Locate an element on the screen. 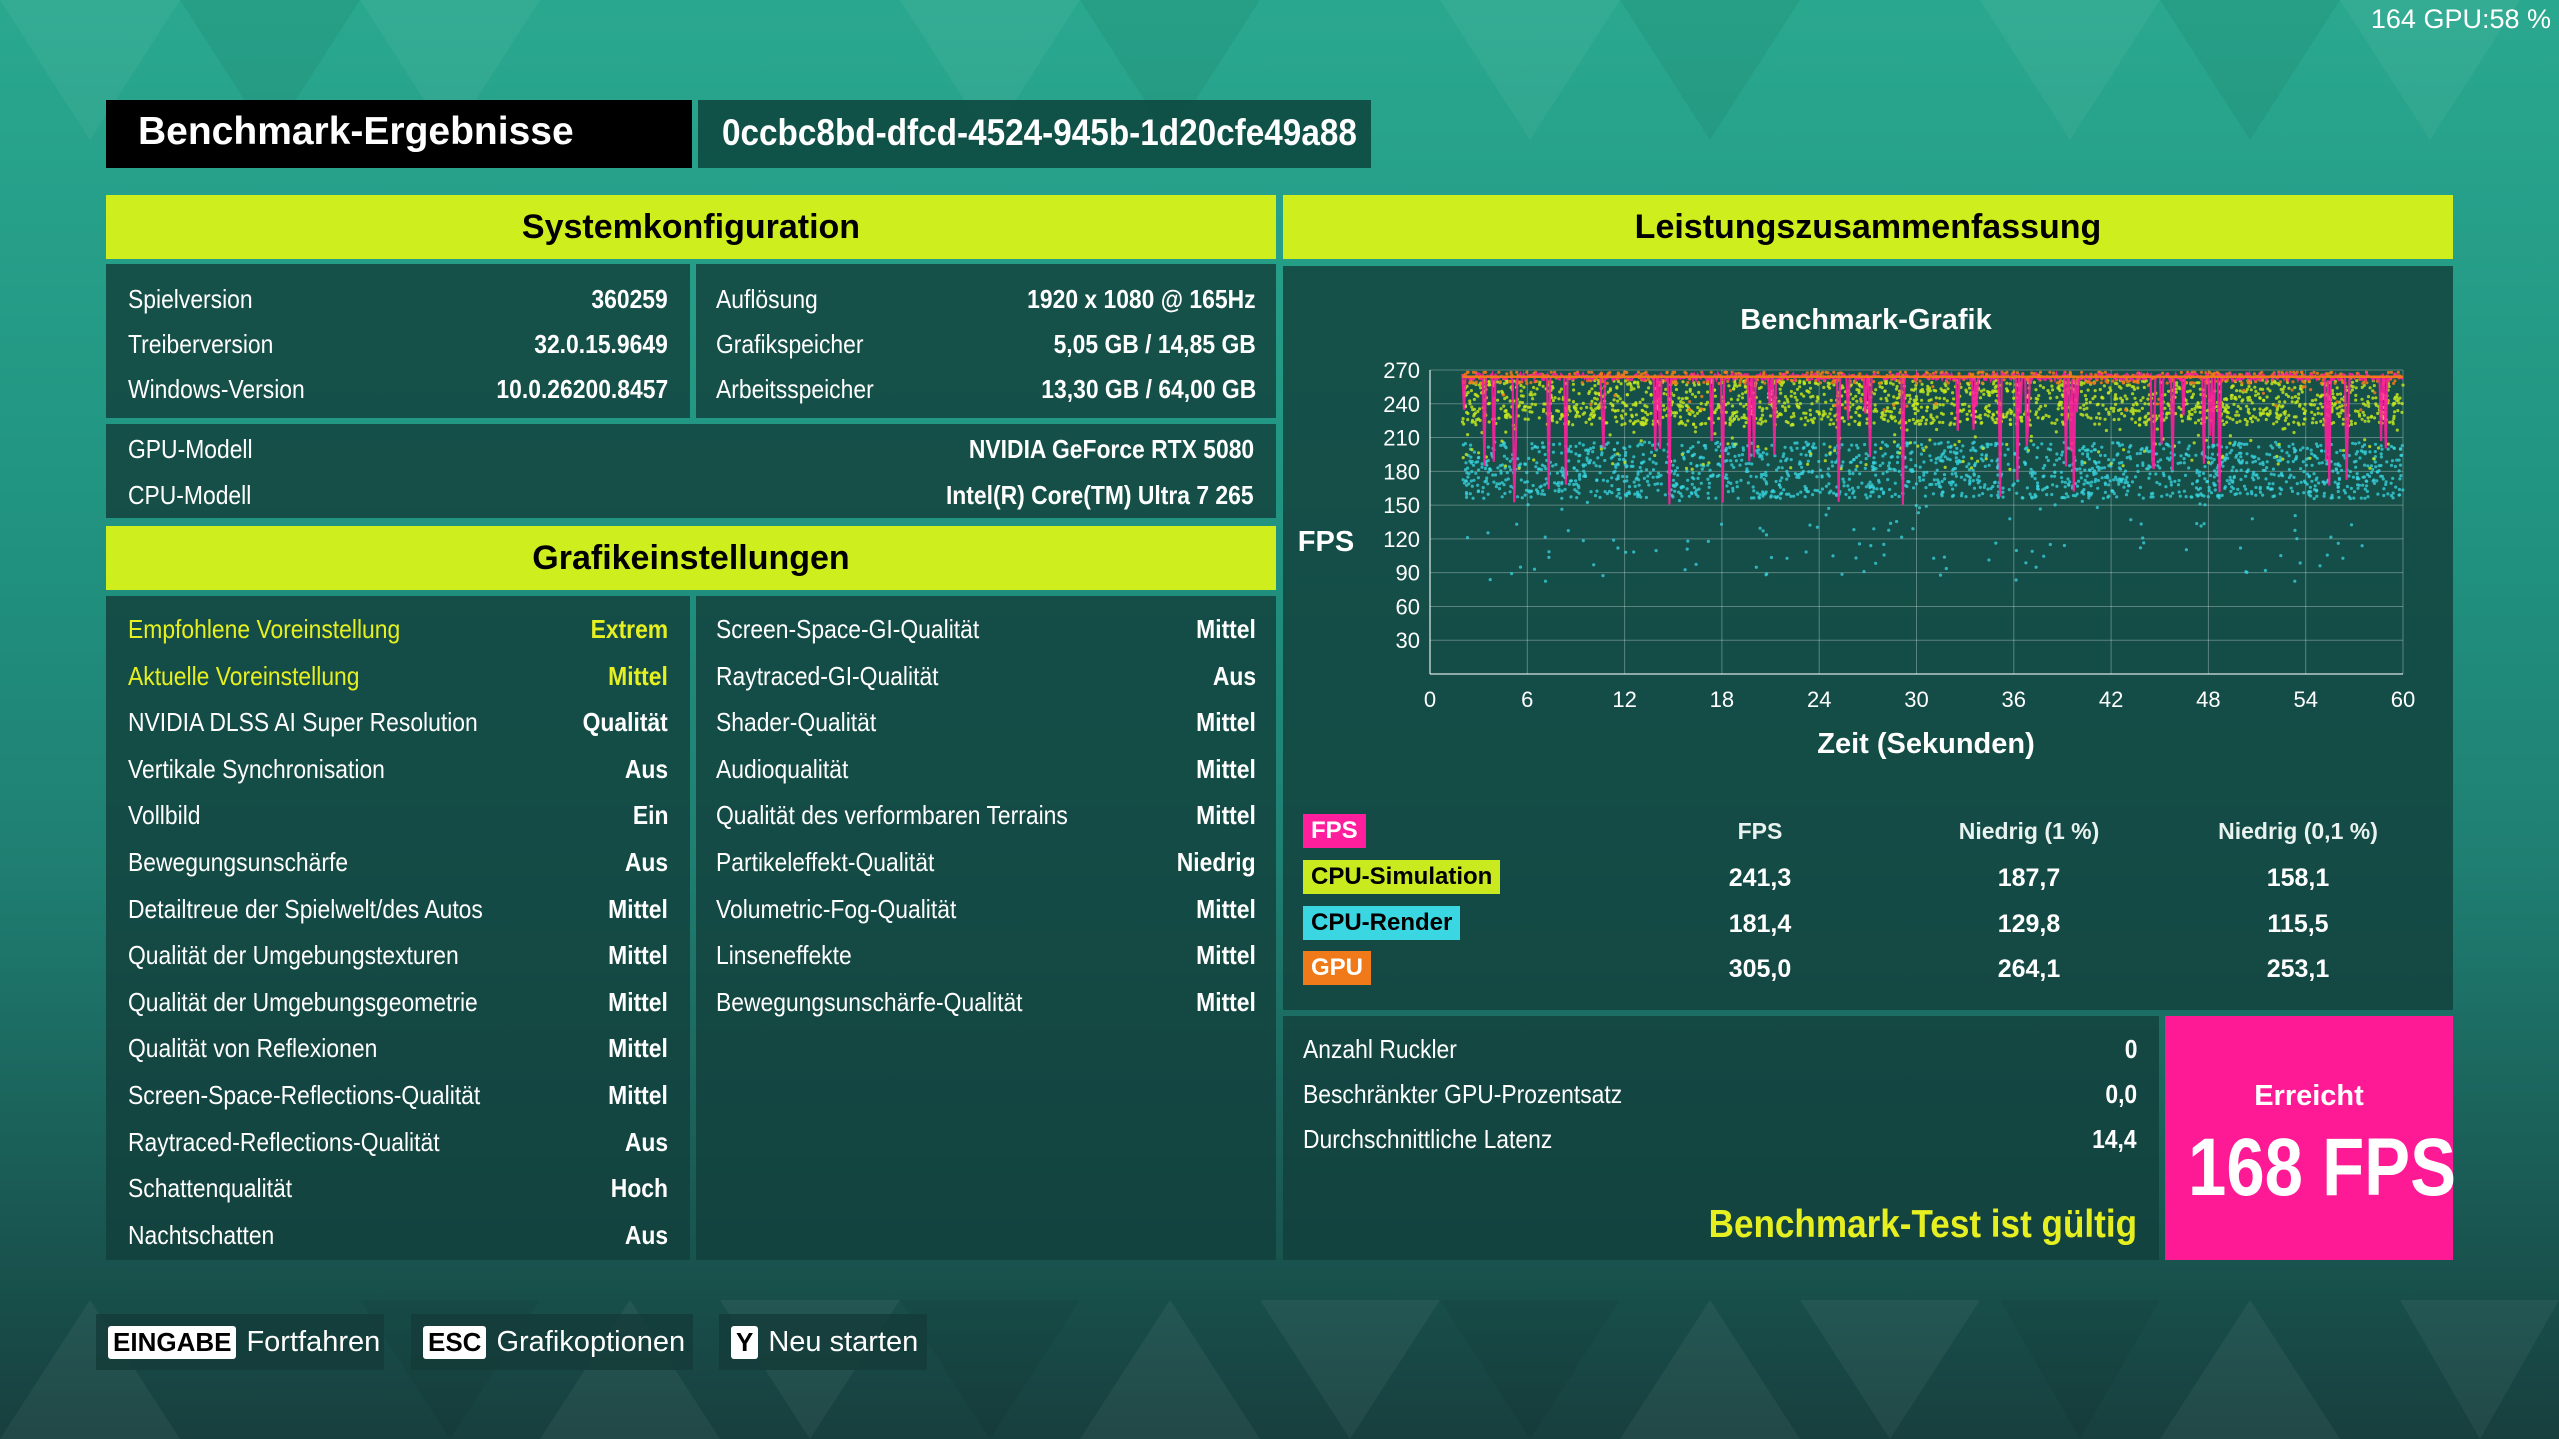 The width and height of the screenshot is (2559, 1439). stat-cell: 187,7 is located at coordinates (2029, 878).